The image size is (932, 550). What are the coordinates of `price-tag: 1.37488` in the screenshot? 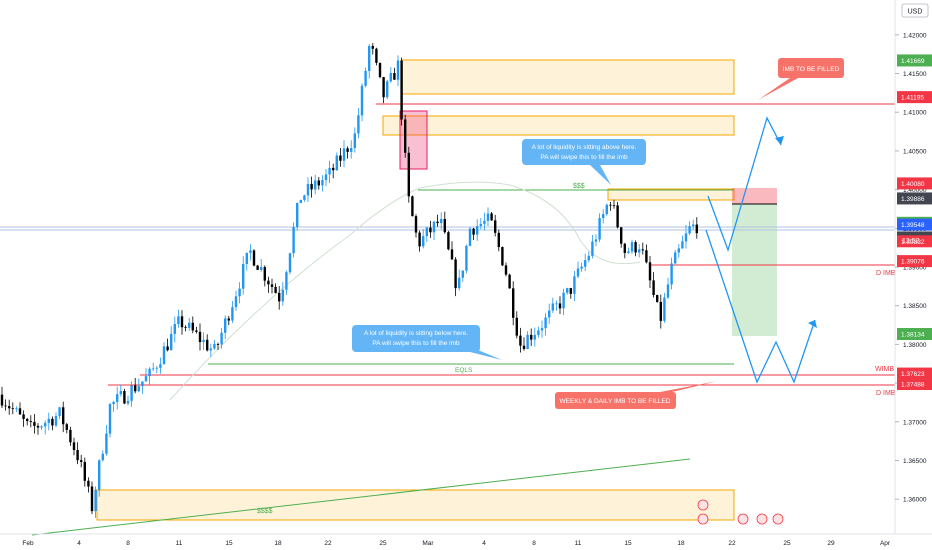 It's located at (914, 384).